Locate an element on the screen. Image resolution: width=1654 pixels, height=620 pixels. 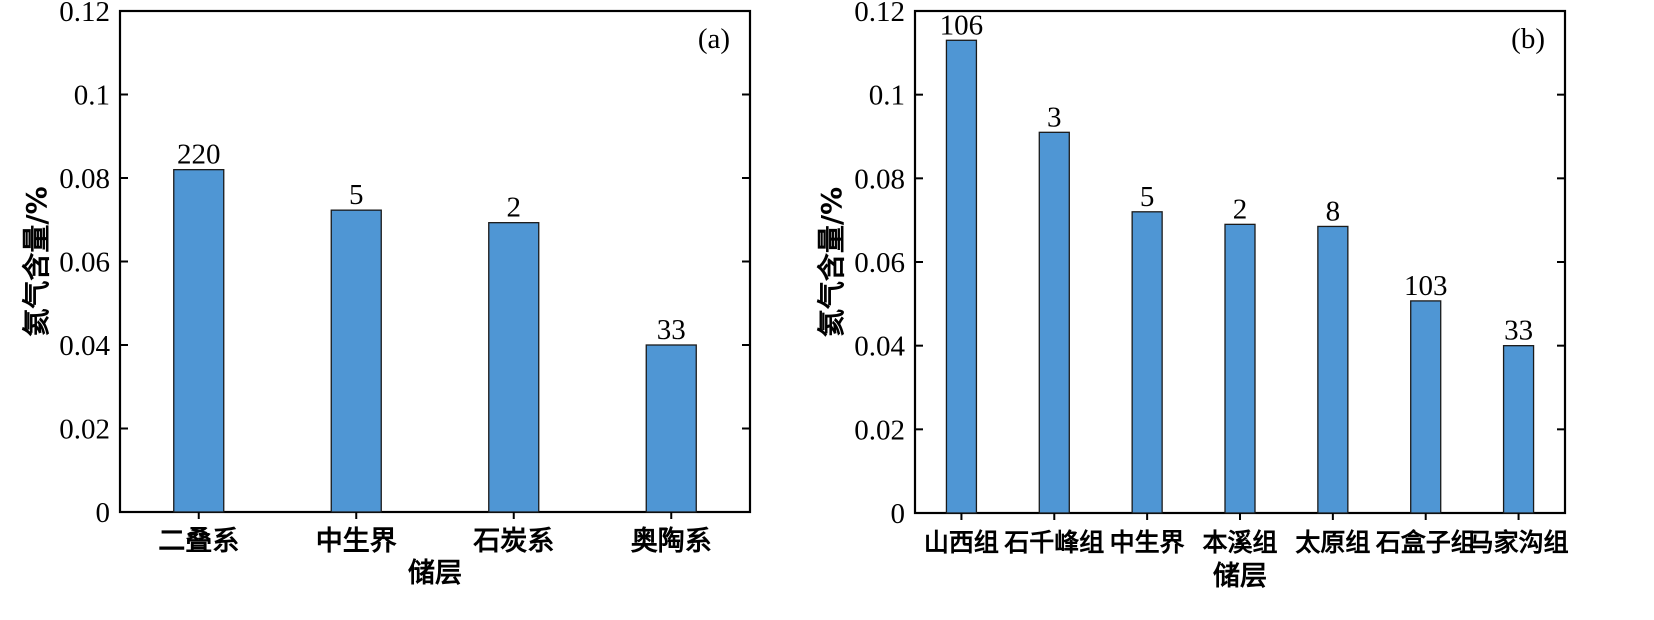
x-tick-label-a: 中生界 is located at coordinates (356, 541).